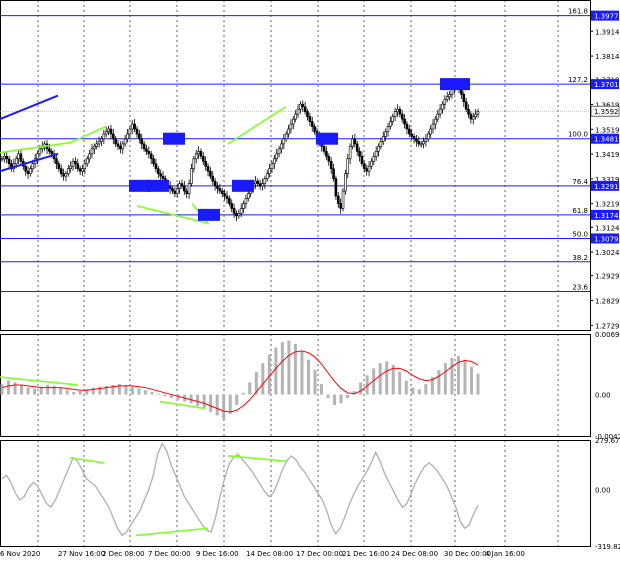 The image size is (620, 567). I want to click on price-tag-text: 1.3977, so click(606, 17).